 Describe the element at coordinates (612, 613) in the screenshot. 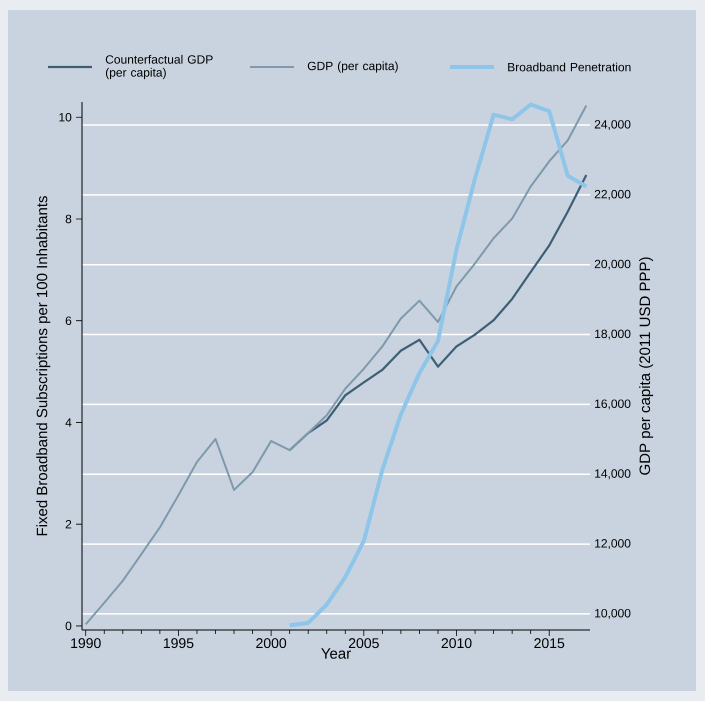

I see `y2-tick-label: 10,000` at that location.